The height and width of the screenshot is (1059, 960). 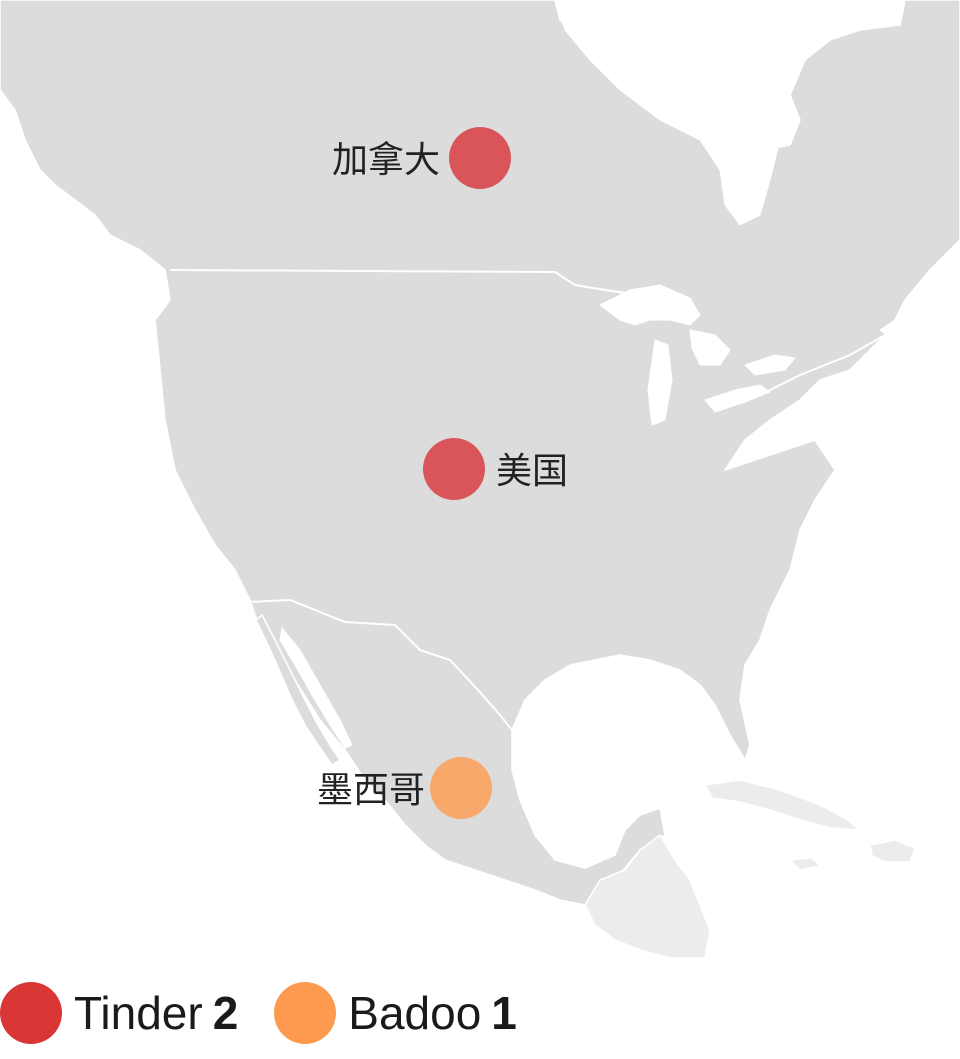 I want to click on marker-mexico: 墨西哥, so click(x=404, y=788).